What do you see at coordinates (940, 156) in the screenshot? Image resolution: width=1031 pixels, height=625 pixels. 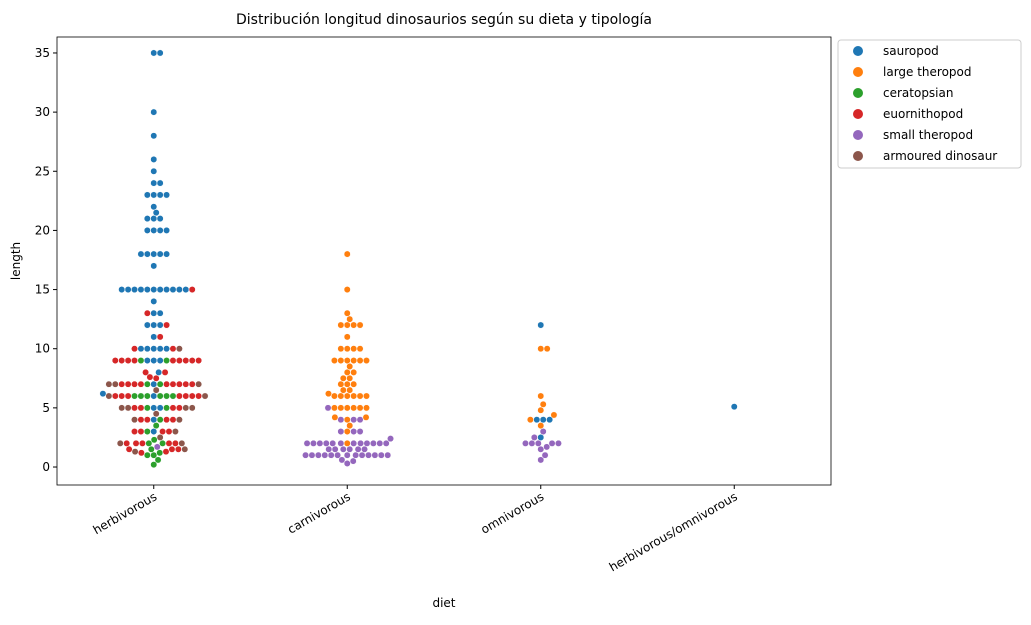 I see `legend-label: armoured dinosaur` at bounding box center [940, 156].